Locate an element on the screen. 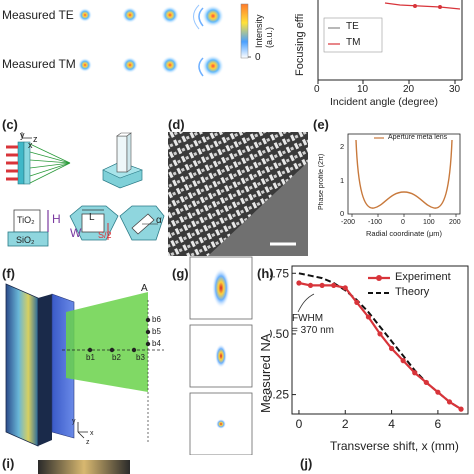 This screenshot has width=474, height=474. c-sio2: SiO₂ is located at coordinates (25, 240).